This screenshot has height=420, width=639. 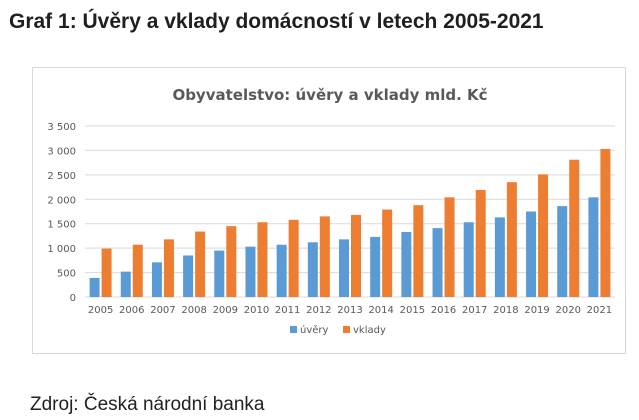 I want to click on legend-swatch-vklady, so click(x=346, y=329).